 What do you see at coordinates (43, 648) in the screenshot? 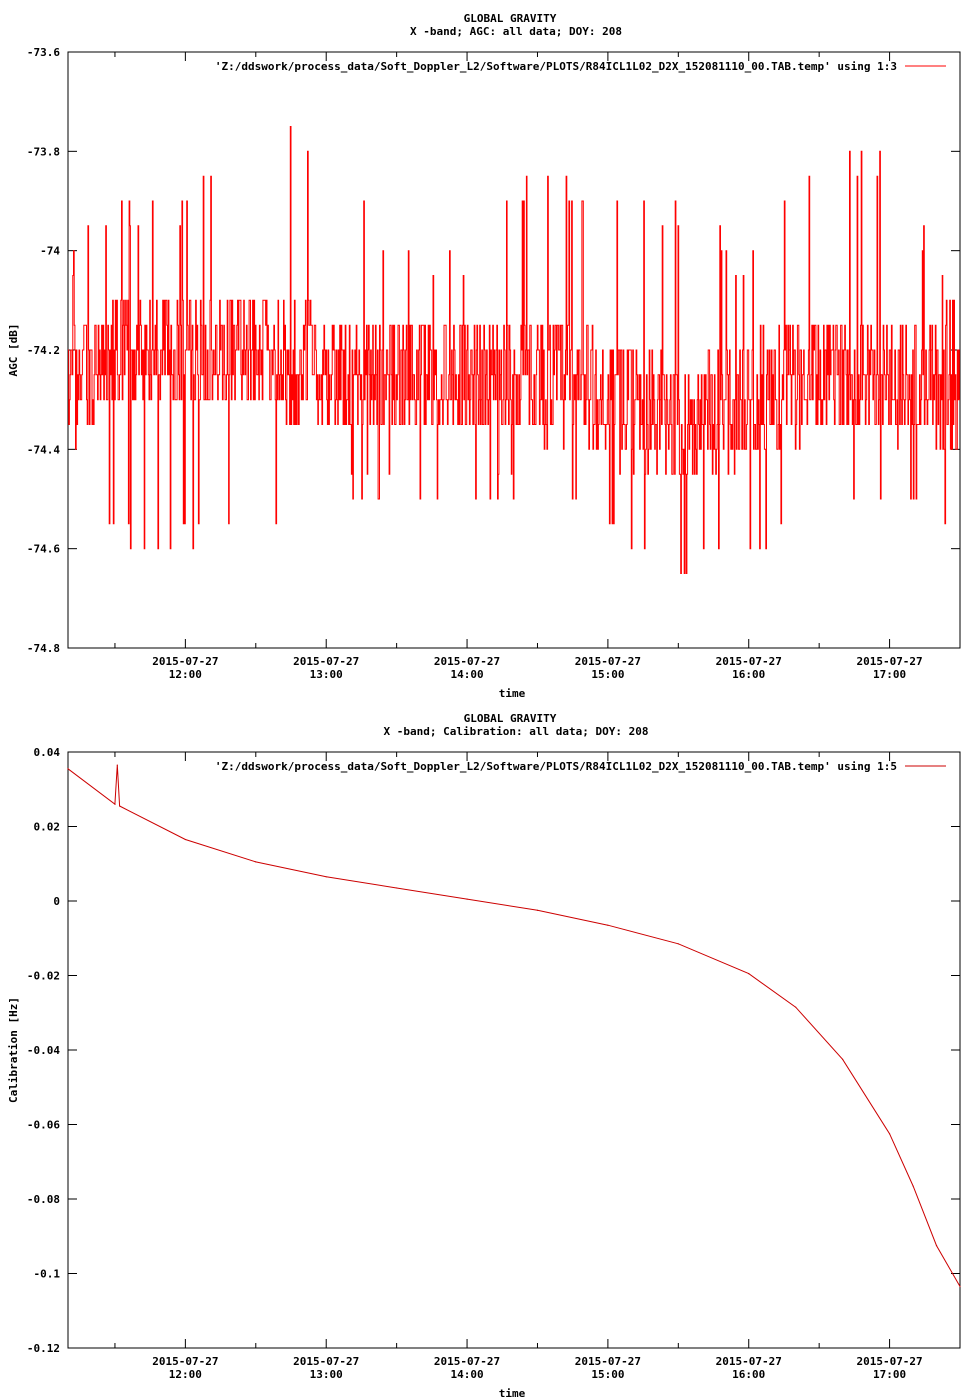
I see `agc-y-tick-label: -74.8` at bounding box center [43, 648].